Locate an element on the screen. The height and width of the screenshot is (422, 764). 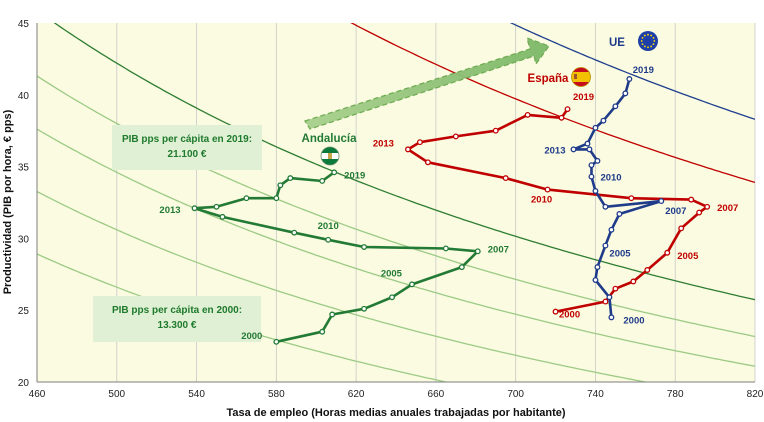
y-tick-label: 45 is located at coordinates (24, 24).